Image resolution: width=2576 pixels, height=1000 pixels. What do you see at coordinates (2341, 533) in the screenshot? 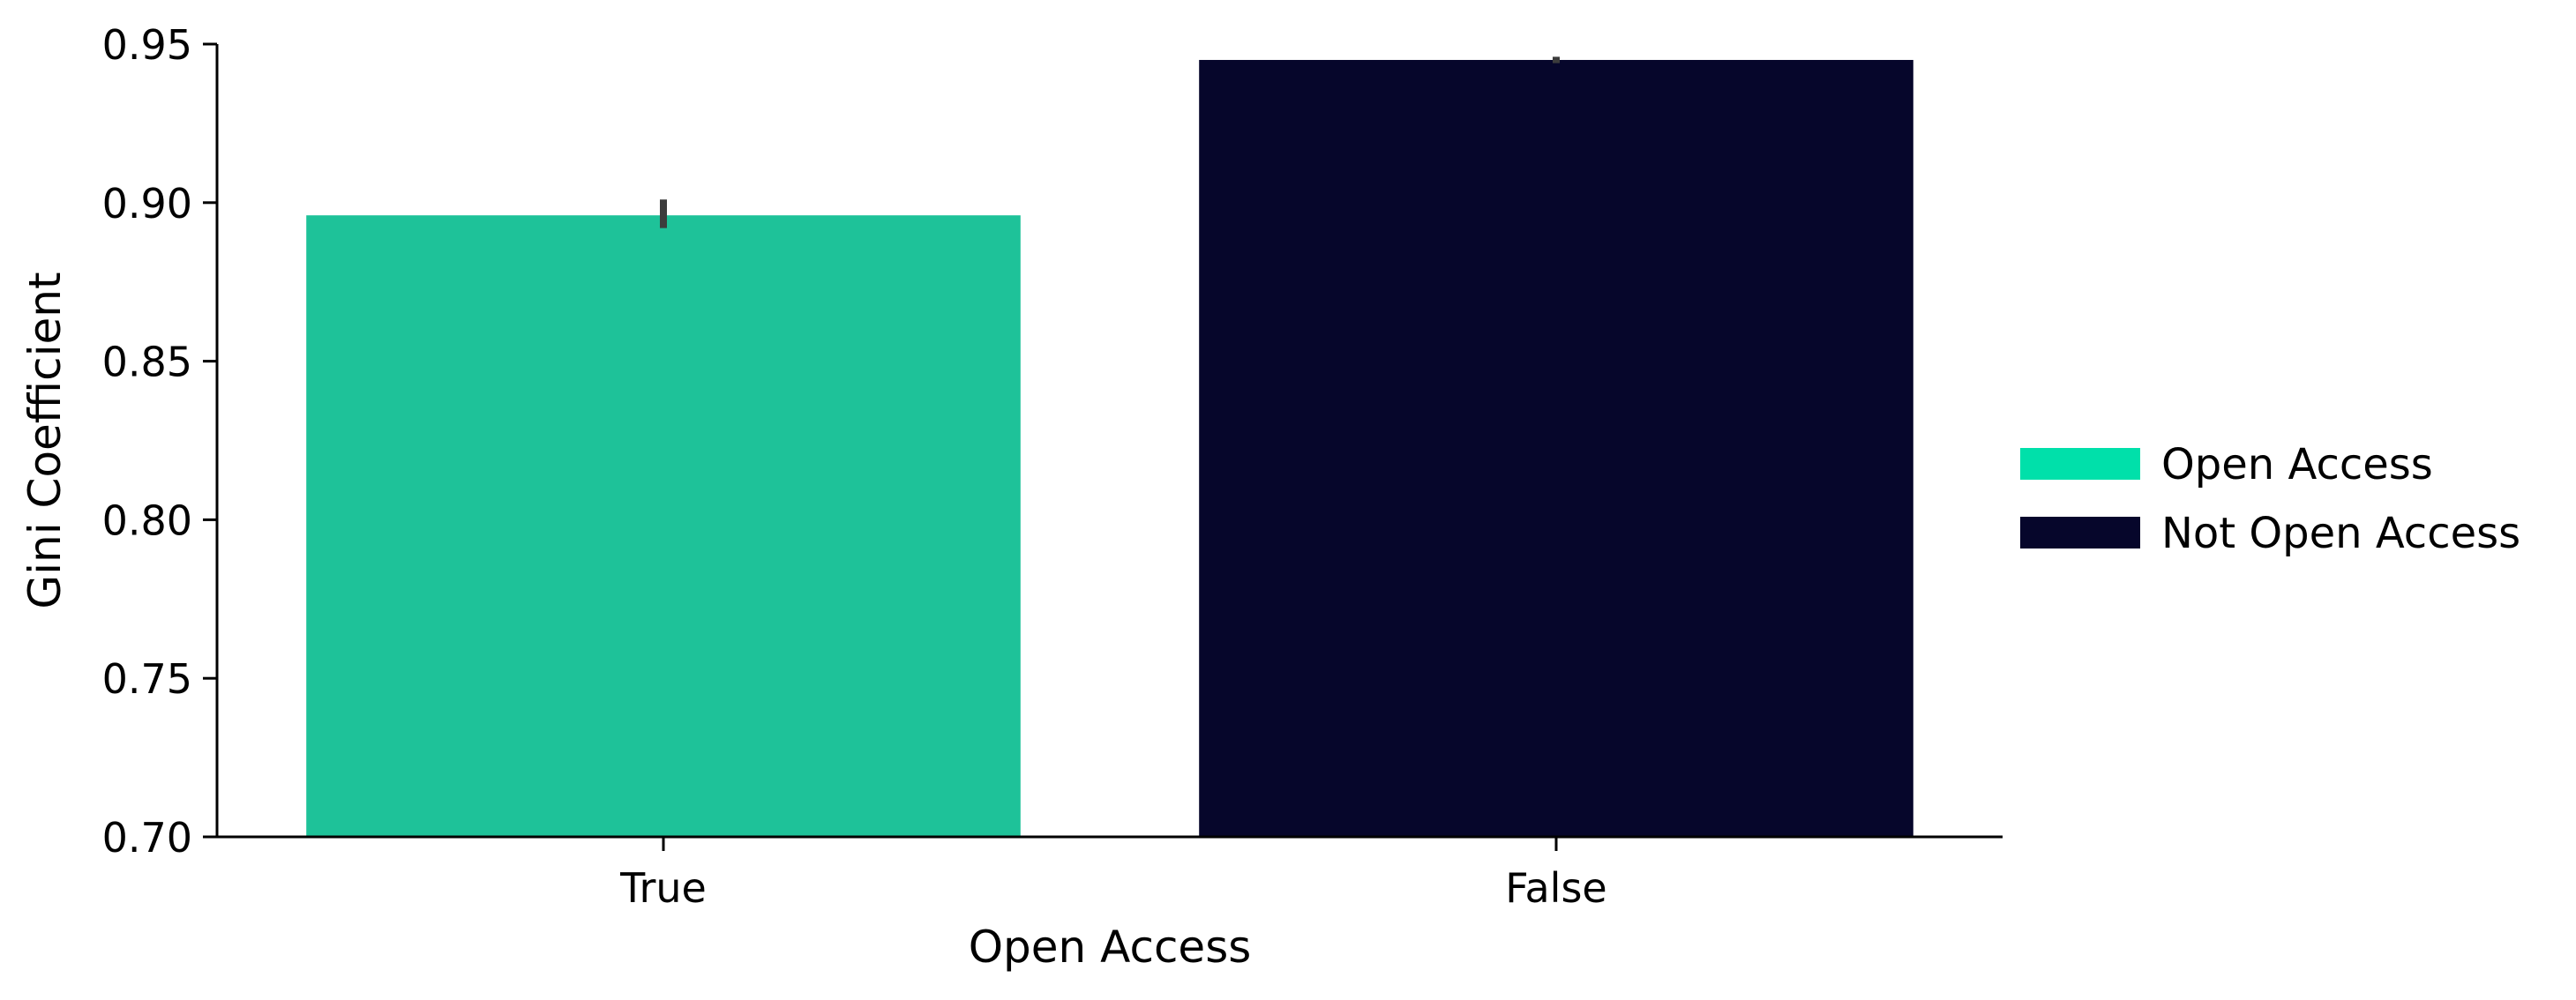
I see `legend-label: Not Open Access` at bounding box center [2341, 533].